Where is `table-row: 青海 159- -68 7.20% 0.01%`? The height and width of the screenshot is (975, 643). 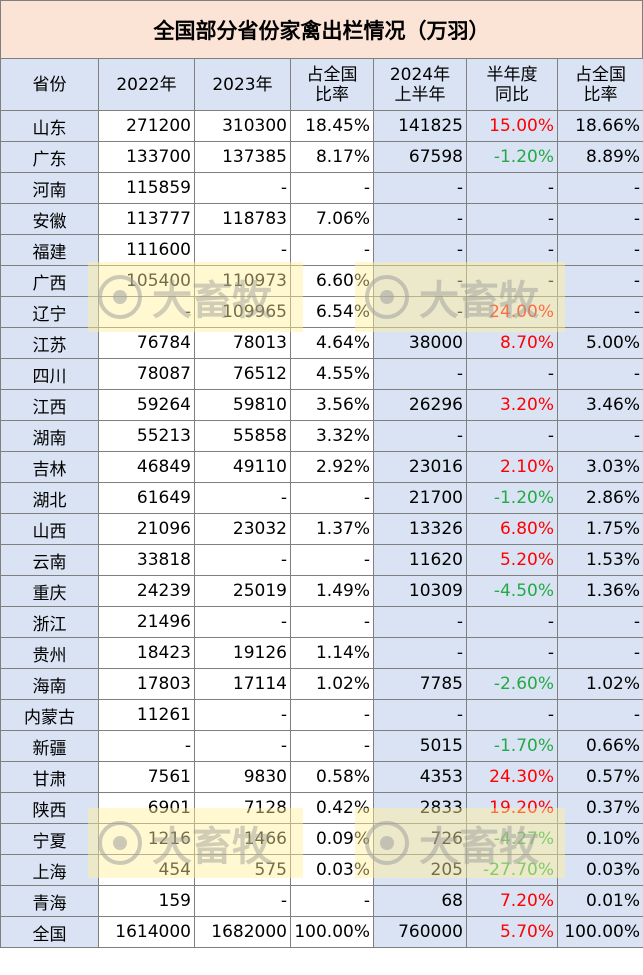
table-row: 青海 159- -68 7.20% 0.01% is located at coordinates (321, 901).